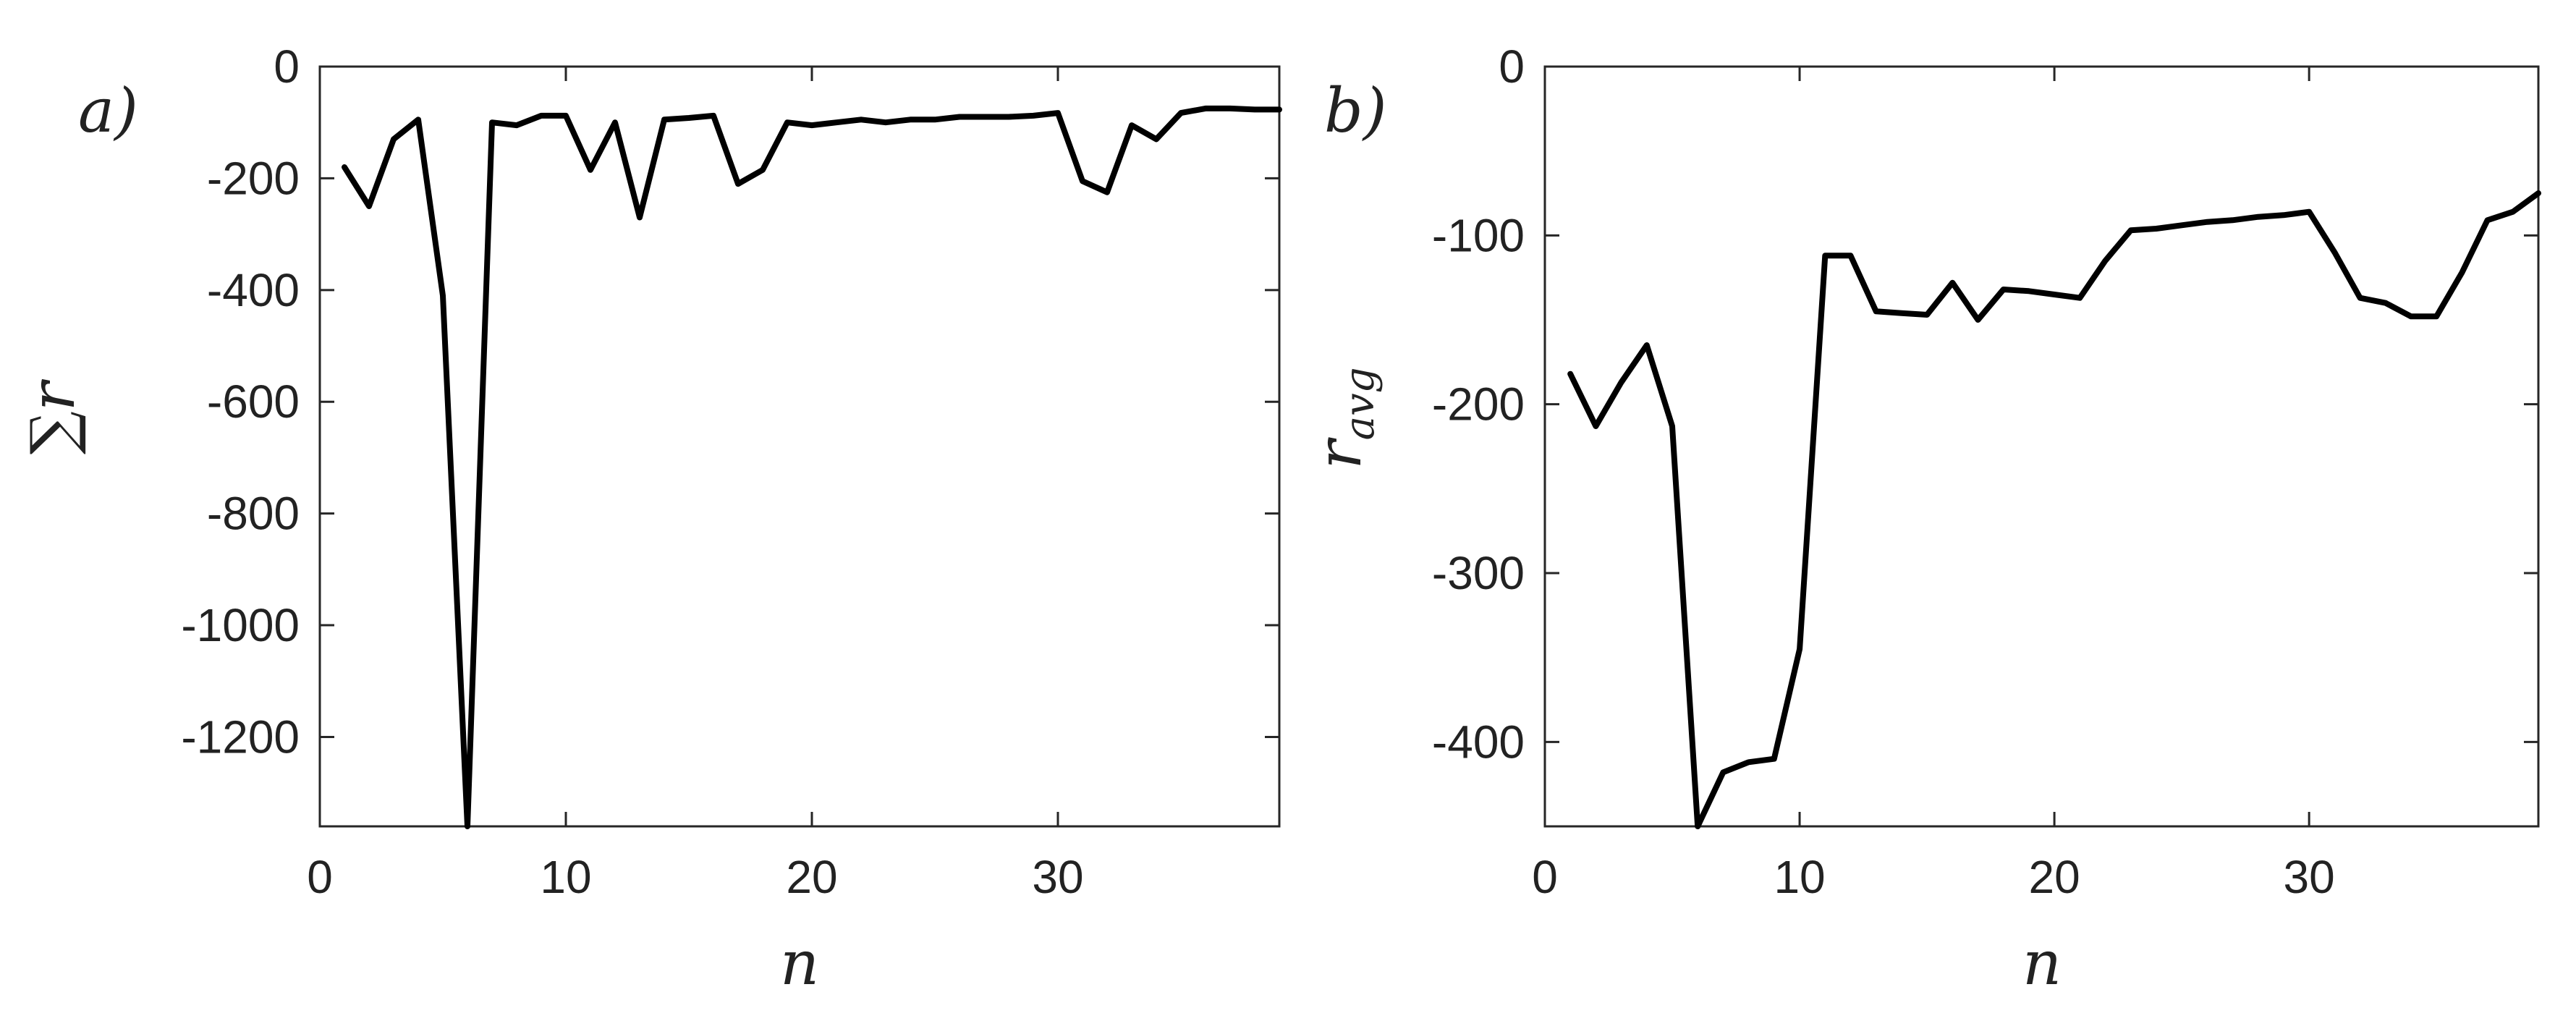  Describe the element at coordinates (1478, 573) in the screenshot. I see `y-tick-label: -300` at that location.